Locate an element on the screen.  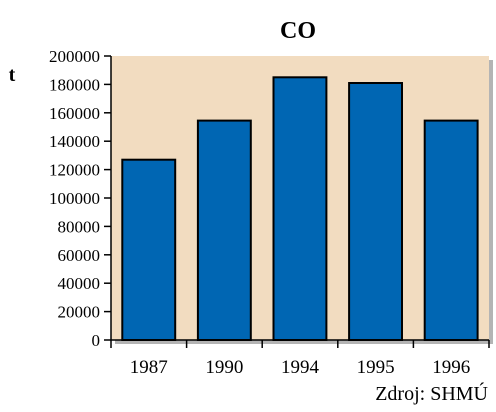
y-axis-label: t is located at coordinates (12, 75).